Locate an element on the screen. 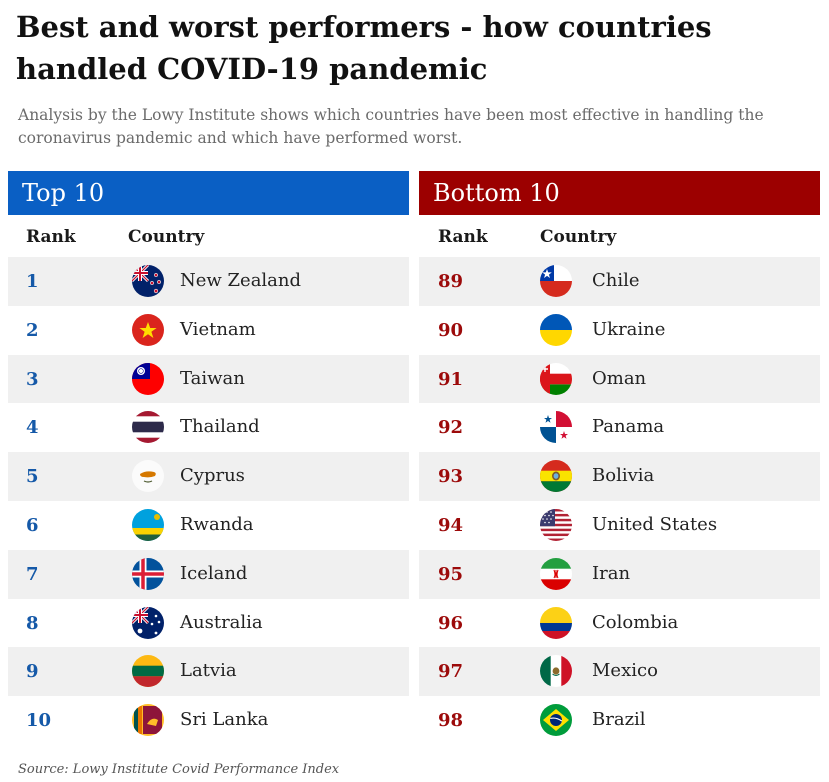  rwanda-flag-icon is located at coordinates (148, 524).